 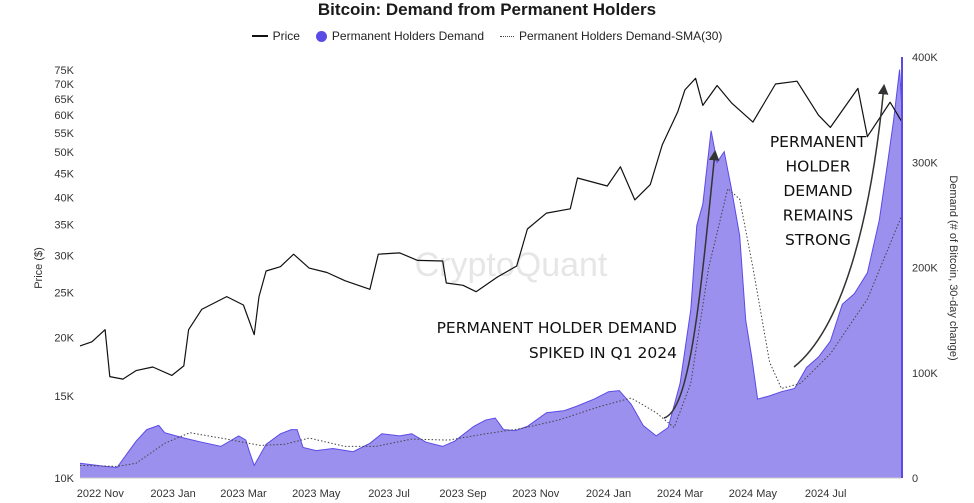 I want to click on y-left-tick-label: 35K, so click(x=64, y=225).